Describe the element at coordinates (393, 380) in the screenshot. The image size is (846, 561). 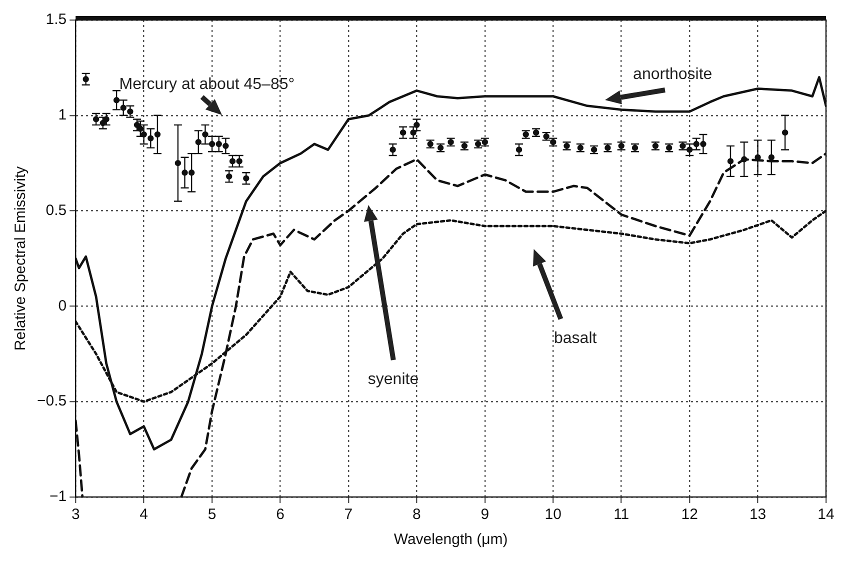
I see `annotation: syenite` at that location.